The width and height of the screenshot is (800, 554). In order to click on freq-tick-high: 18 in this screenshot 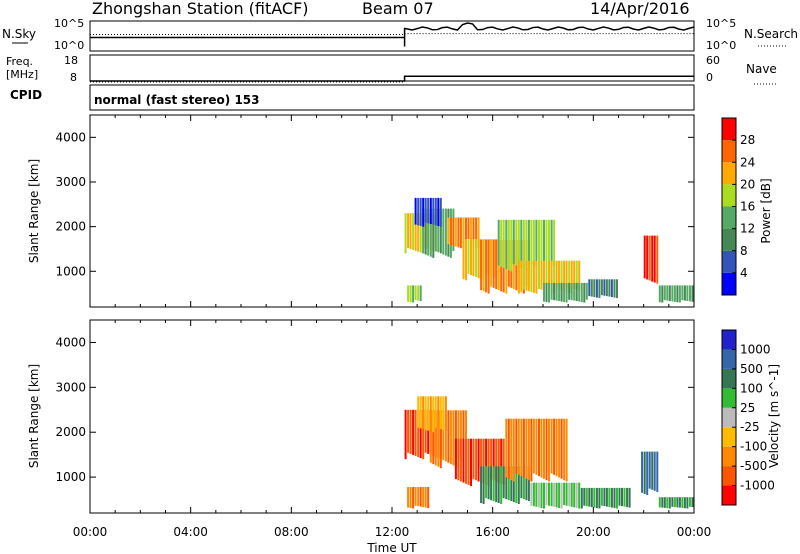, I will do `click(71, 60)`.